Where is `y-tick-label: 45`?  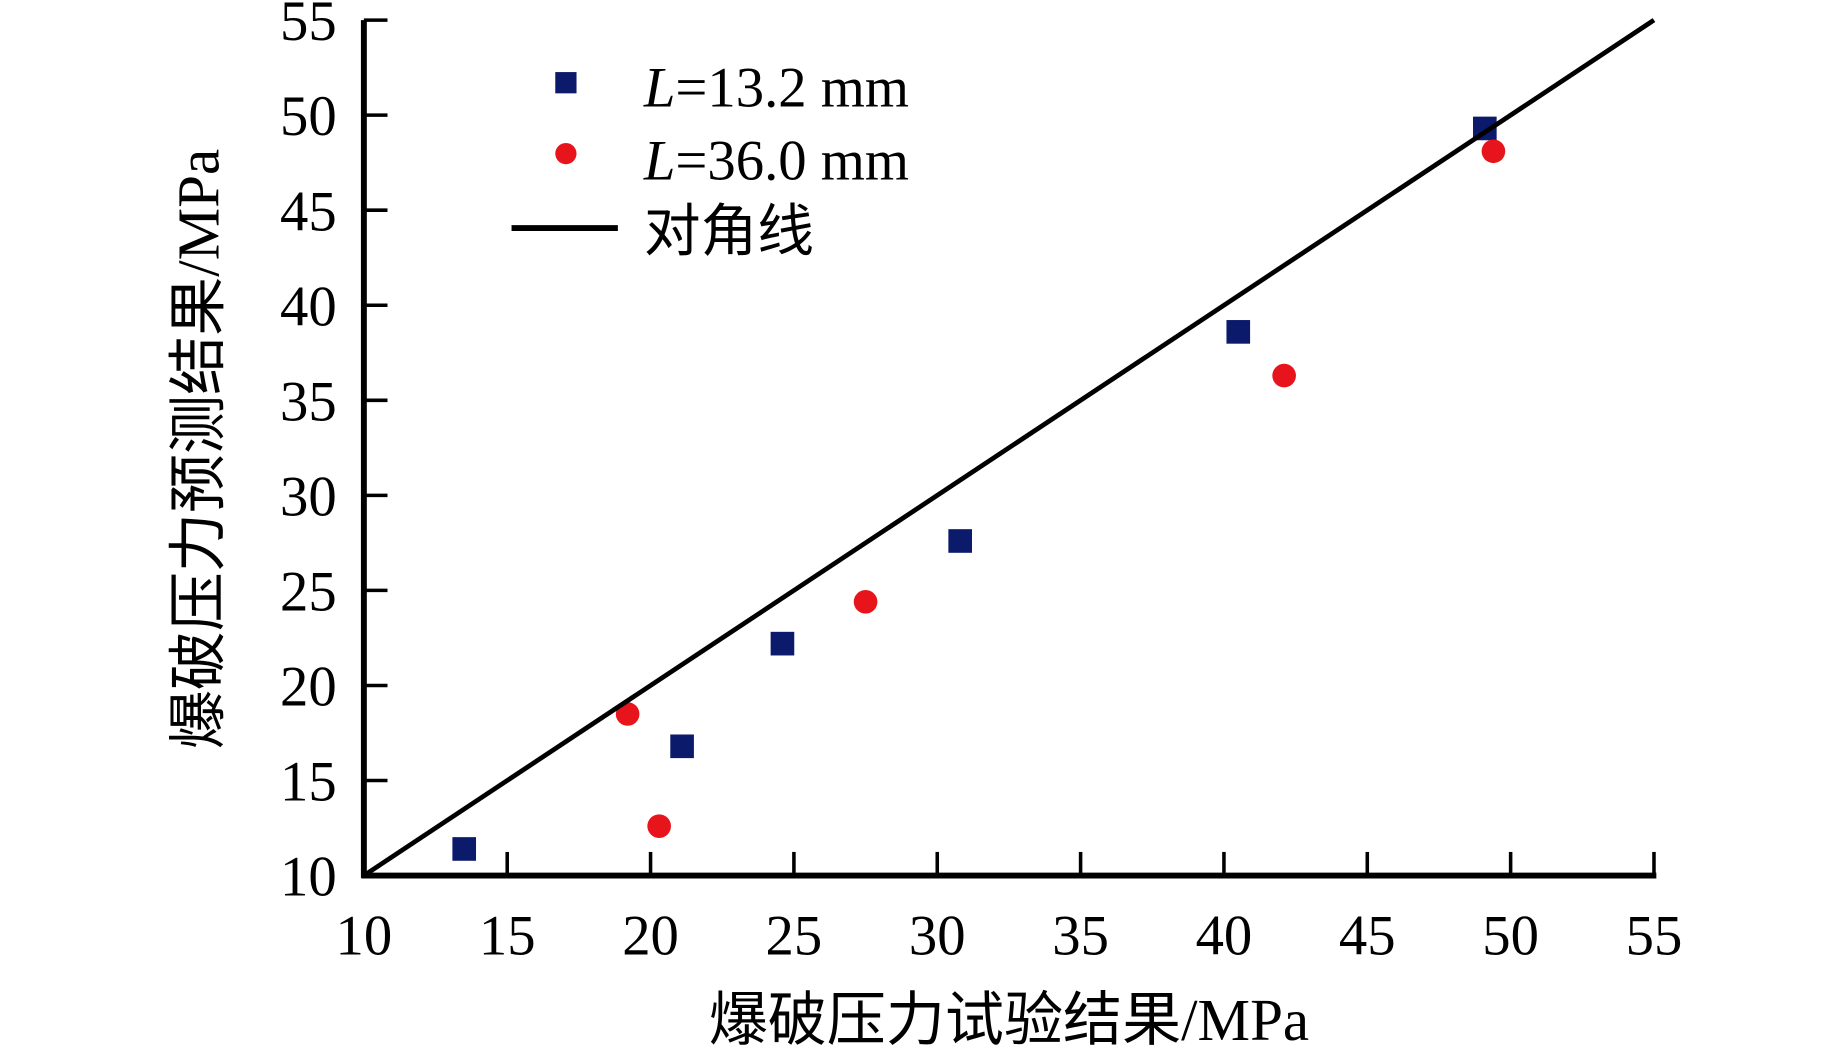
y-tick-label: 45 is located at coordinates (308, 211).